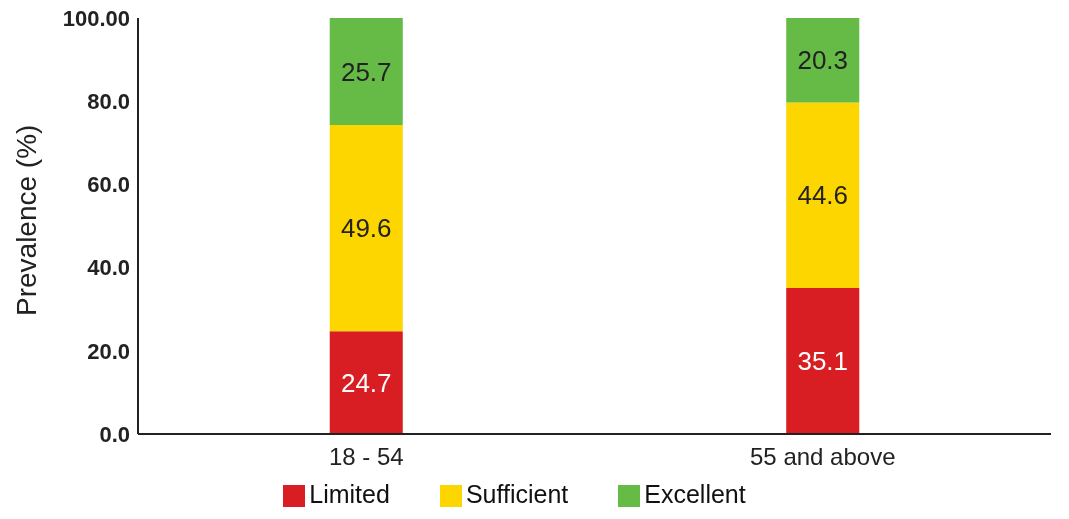 The width and height of the screenshot is (1069, 519). Describe the element at coordinates (823, 457) in the screenshot. I see `x-tick-label: 55 and above` at that location.